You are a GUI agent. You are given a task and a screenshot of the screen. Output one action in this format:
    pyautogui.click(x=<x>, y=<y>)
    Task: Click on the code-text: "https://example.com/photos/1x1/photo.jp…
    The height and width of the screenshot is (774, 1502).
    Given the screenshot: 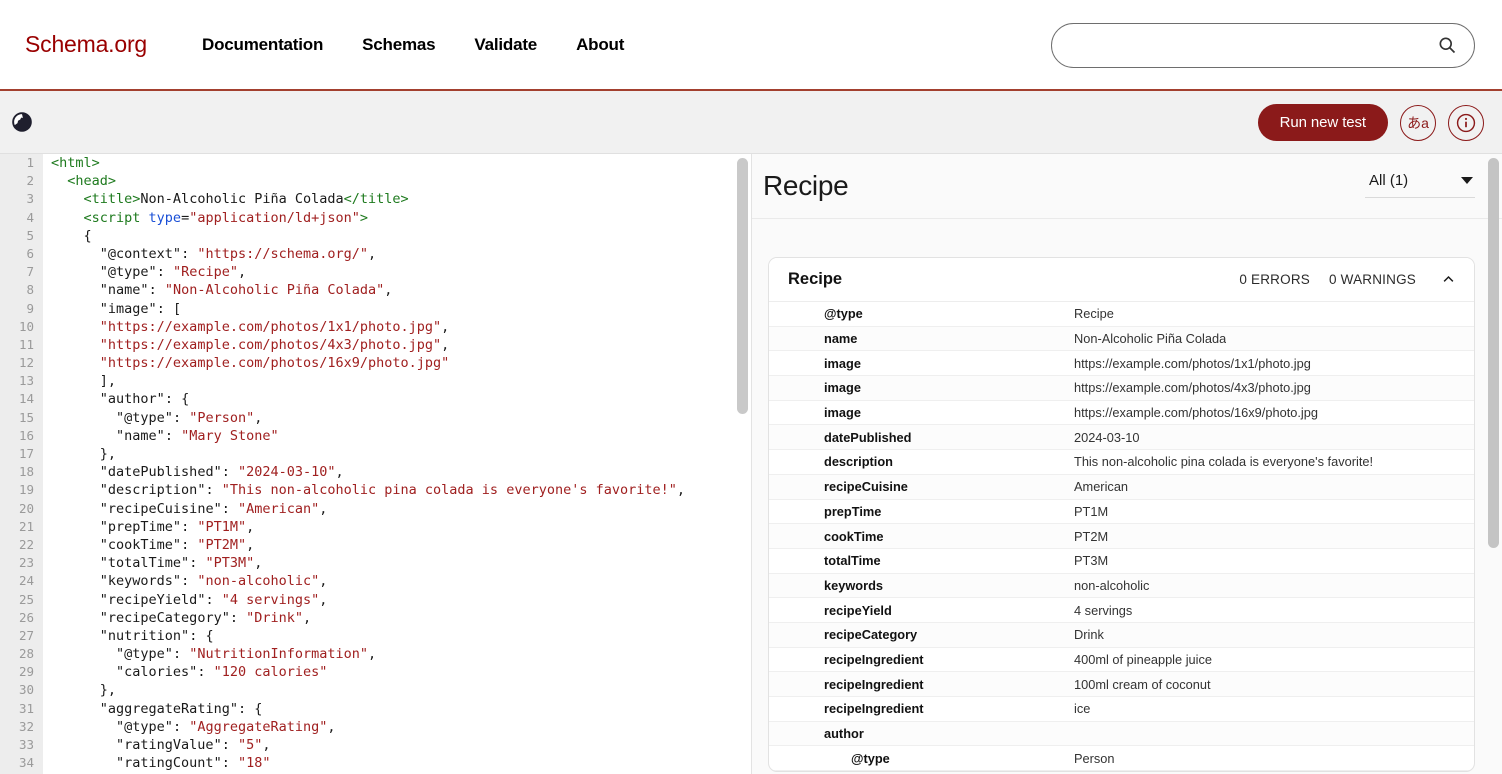 What is the action you would take?
    pyautogui.click(x=246, y=327)
    